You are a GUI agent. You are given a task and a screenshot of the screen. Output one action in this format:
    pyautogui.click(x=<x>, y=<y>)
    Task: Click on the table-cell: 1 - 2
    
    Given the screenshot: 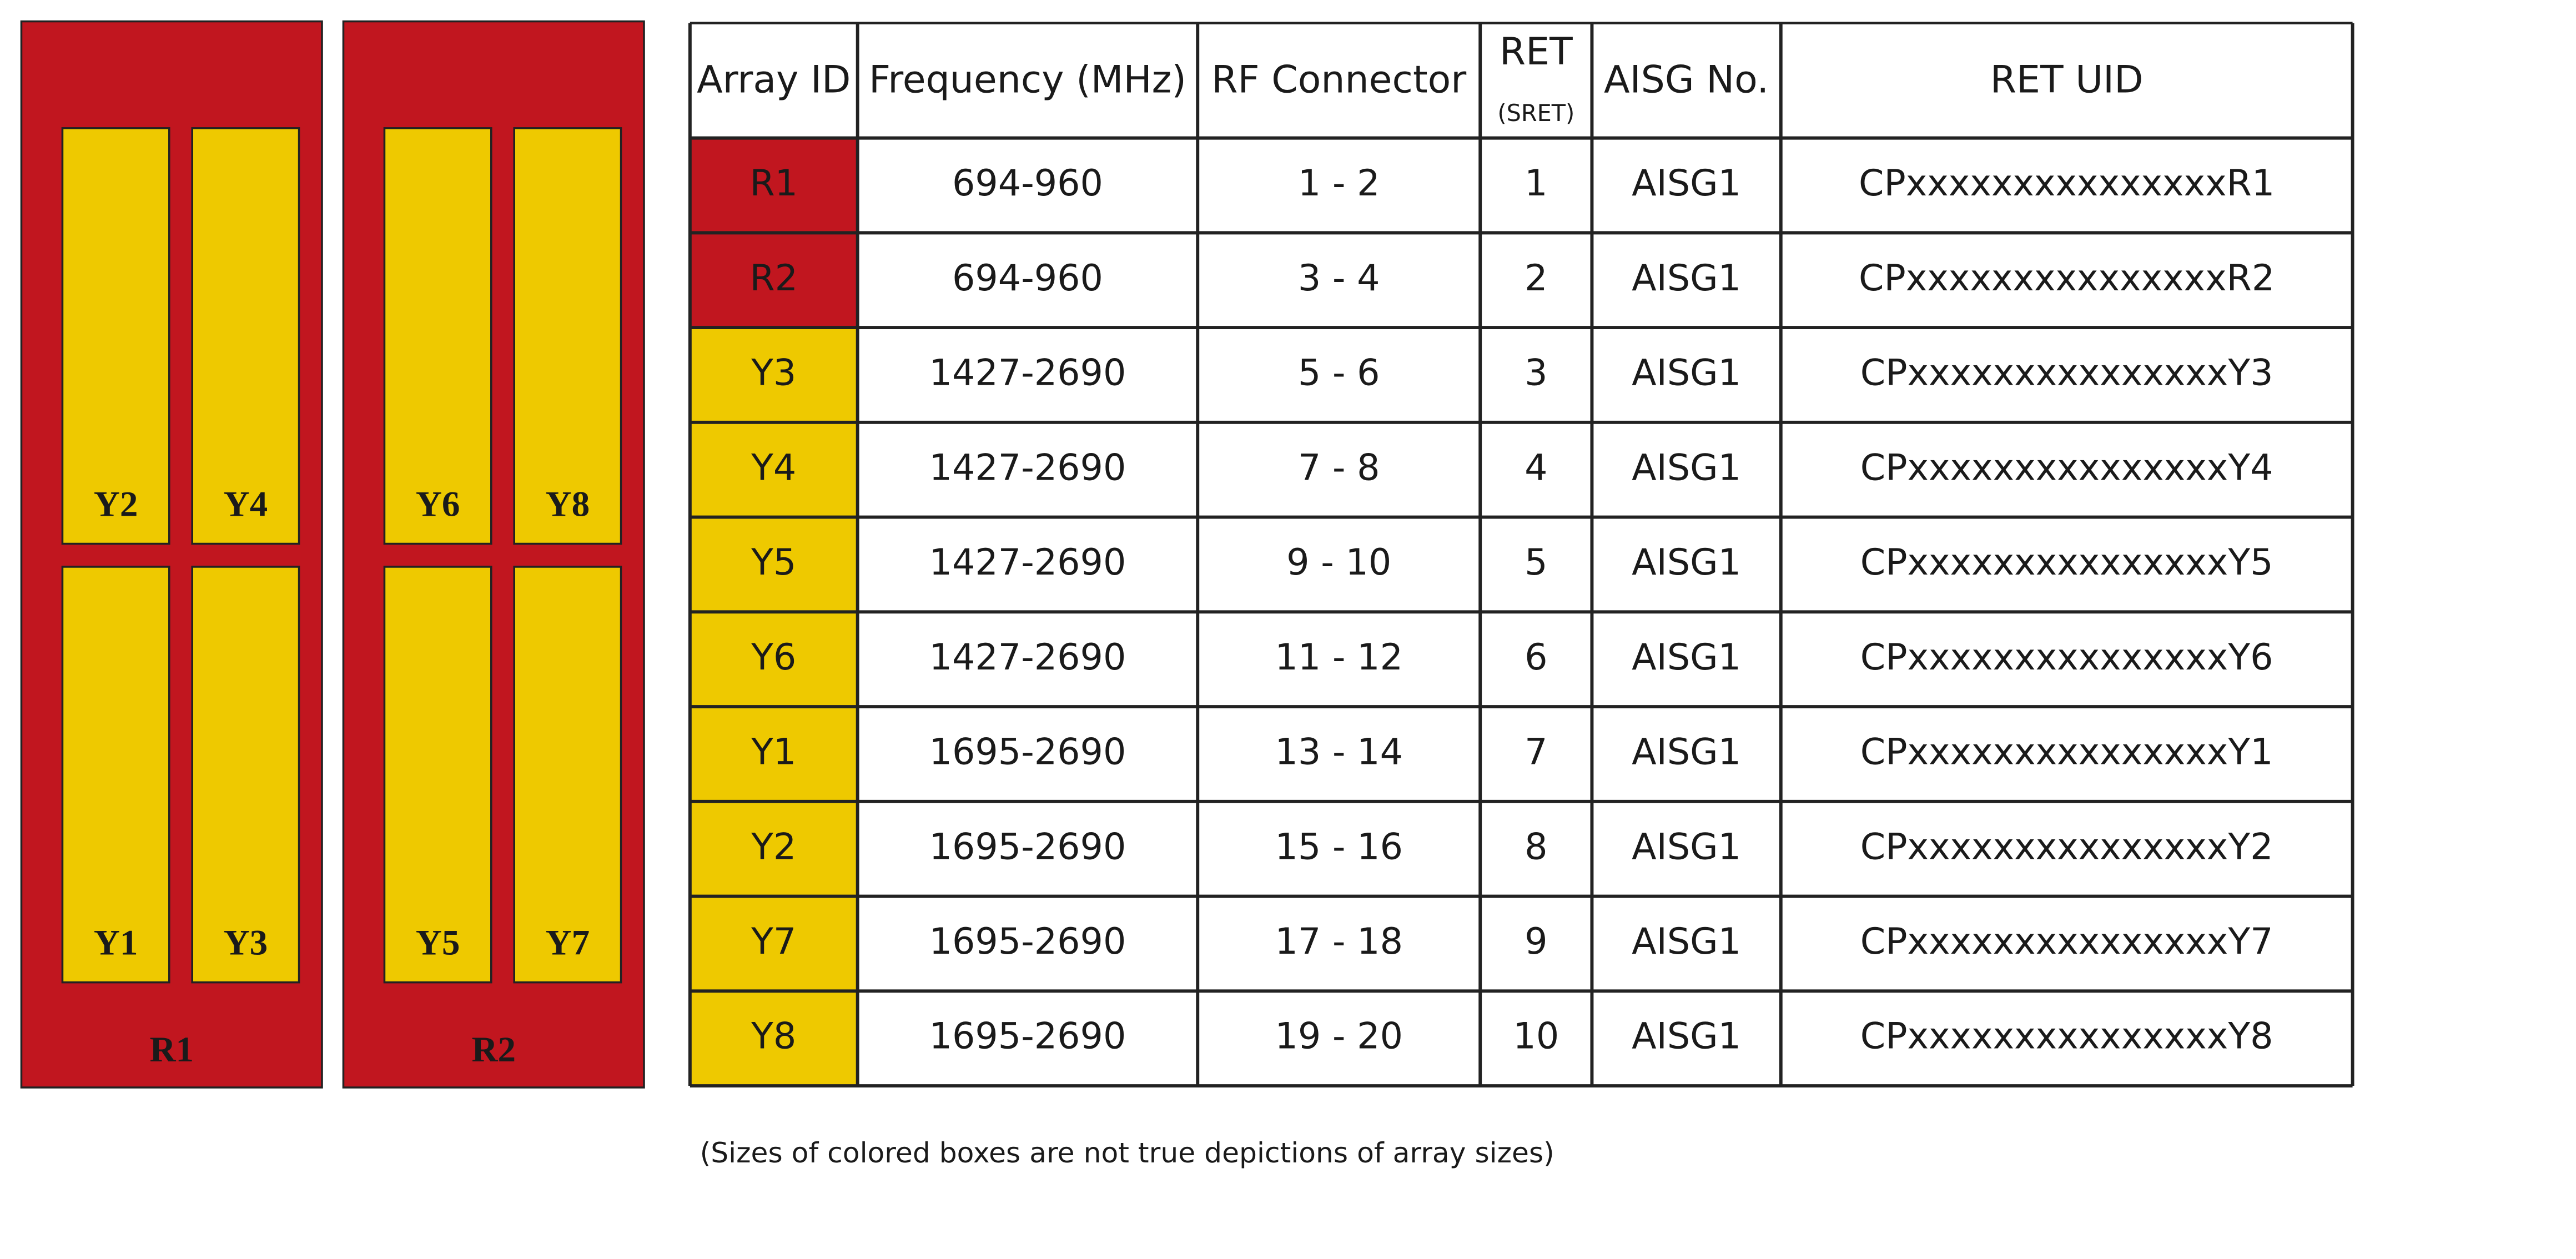 What is the action you would take?
    pyautogui.click(x=1339, y=183)
    